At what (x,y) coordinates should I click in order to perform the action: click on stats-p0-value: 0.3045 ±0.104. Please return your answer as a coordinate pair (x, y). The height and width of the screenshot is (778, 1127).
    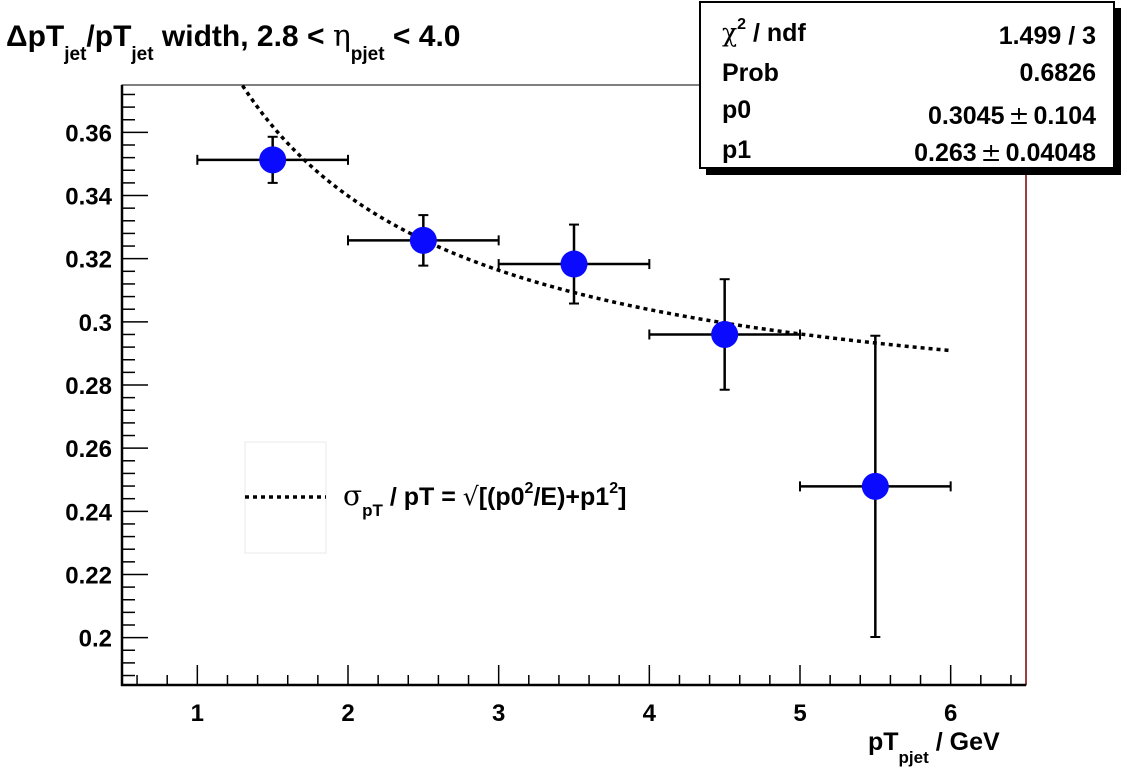
    Looking at the image, I should click on (1012, 115).